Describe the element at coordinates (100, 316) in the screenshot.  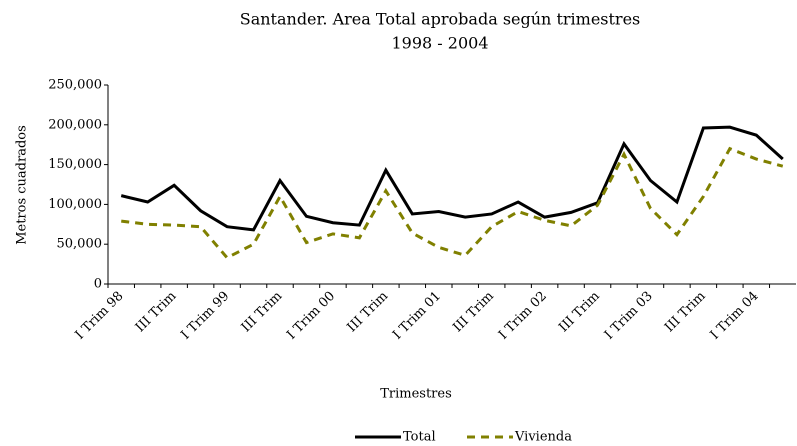
I see `x-tick-label: I Trim 98` at that location.